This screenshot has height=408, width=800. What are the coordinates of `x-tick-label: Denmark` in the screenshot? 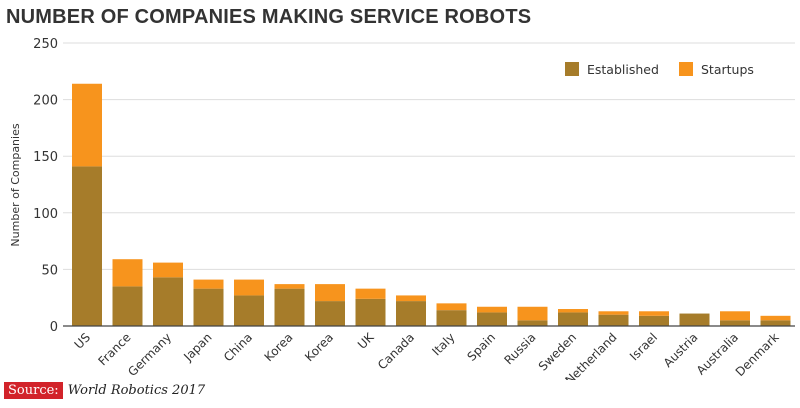 It's located at (757, 354).